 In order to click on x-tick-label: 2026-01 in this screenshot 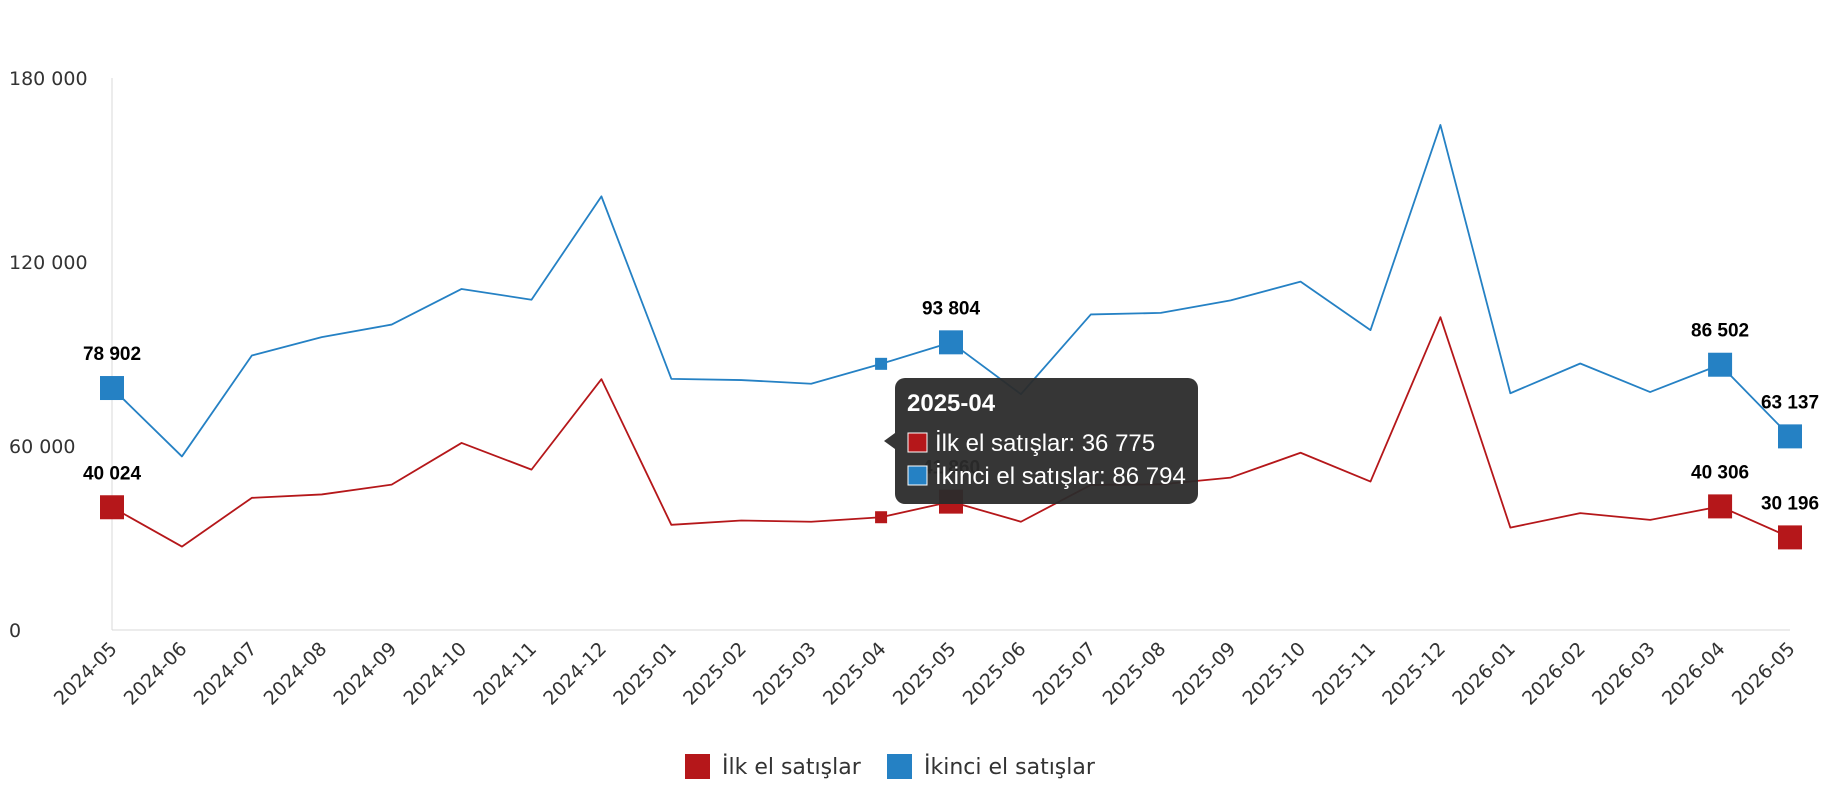, I will do `click(1484, 674)`.